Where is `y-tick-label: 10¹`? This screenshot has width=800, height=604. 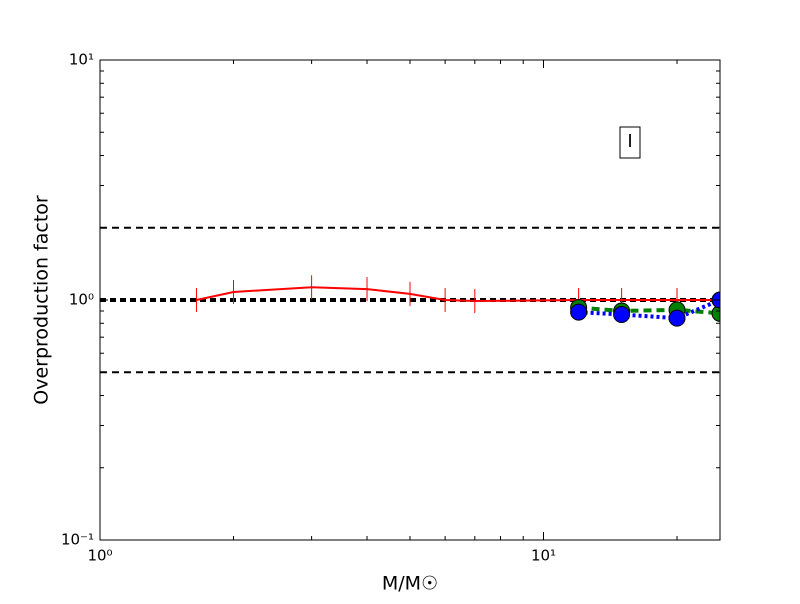 y-tick-label: 10¹ is located at coordinates (81, 60).